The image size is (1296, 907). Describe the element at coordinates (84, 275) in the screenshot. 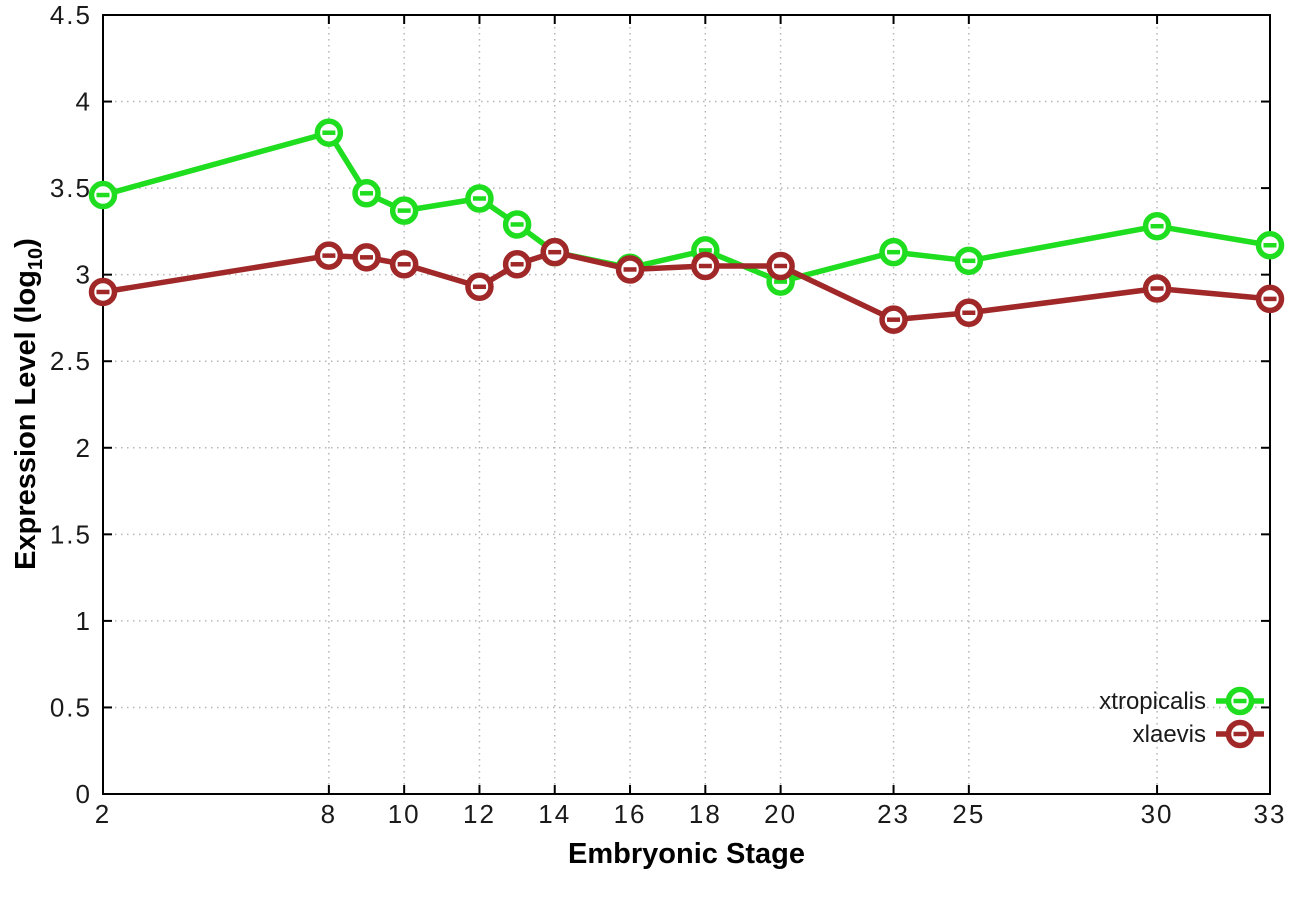

I see `y-tick-label: 3` at that location.